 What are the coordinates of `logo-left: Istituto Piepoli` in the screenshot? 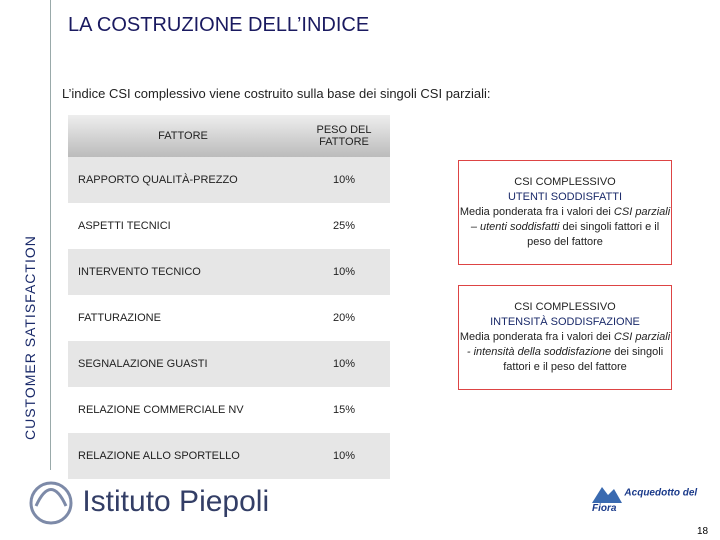 It's located at (148, 503).